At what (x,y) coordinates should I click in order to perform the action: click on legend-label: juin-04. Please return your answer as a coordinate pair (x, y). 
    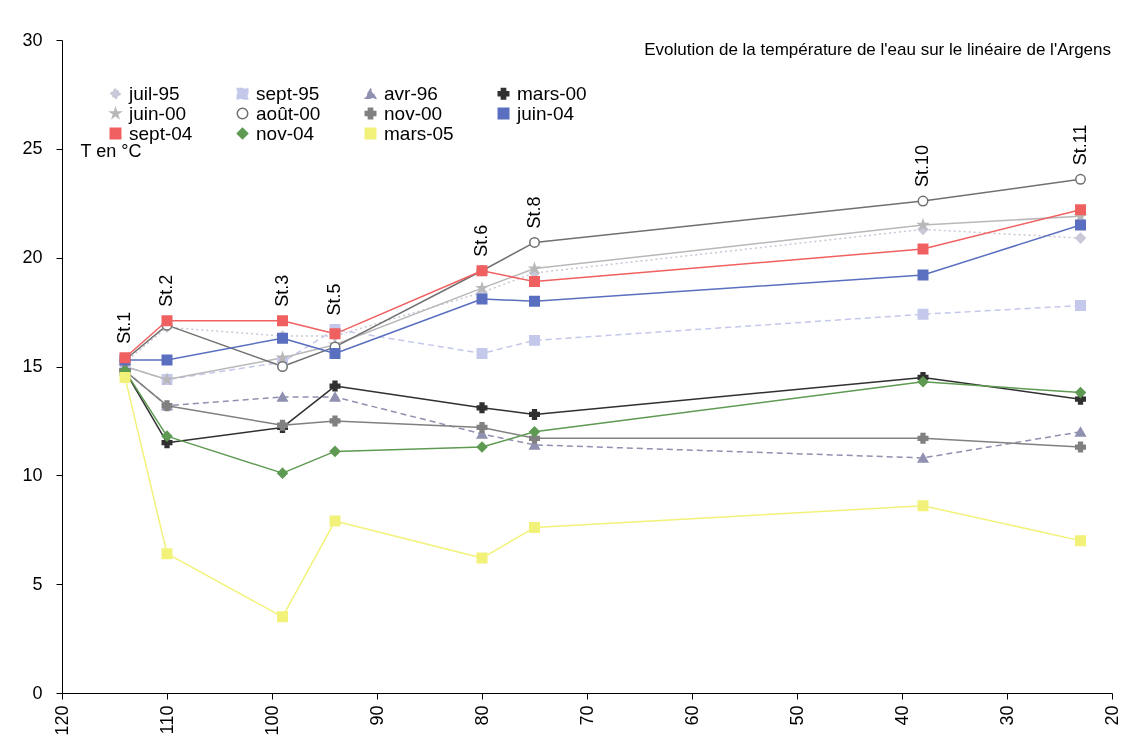
    Looking at the image, I should click on (545, 113).